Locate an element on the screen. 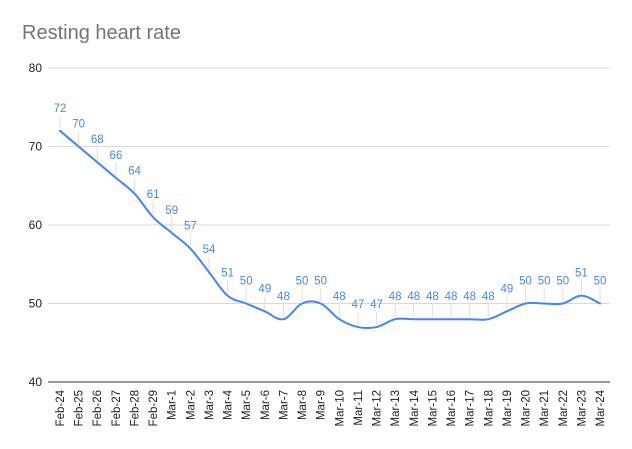 The height and width of the screenshot is (449, 632). x-tick-label: Feb-25 is located at coordinates (80, 408).